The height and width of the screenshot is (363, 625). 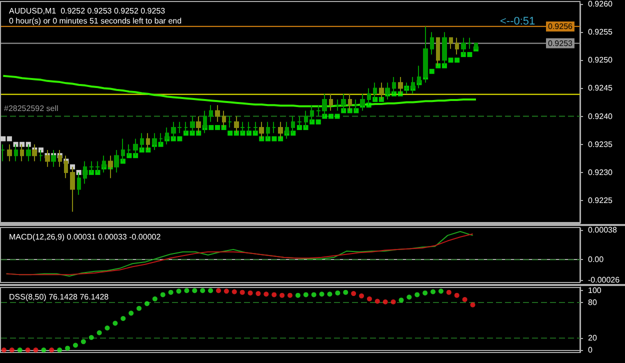 I want to click on y-tick-label: 0.00, so click(x=596, y=259).